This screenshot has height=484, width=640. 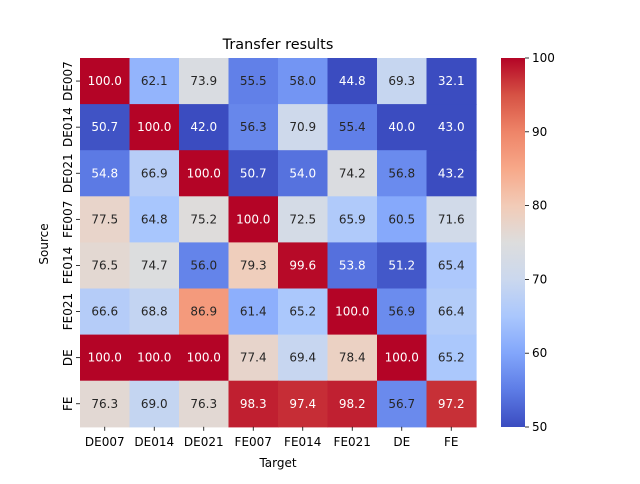 What do you see at coordinates (302, 358) in the screenshot?
I see `cell-value-label: 69.4` at bounding box center [302, 358].